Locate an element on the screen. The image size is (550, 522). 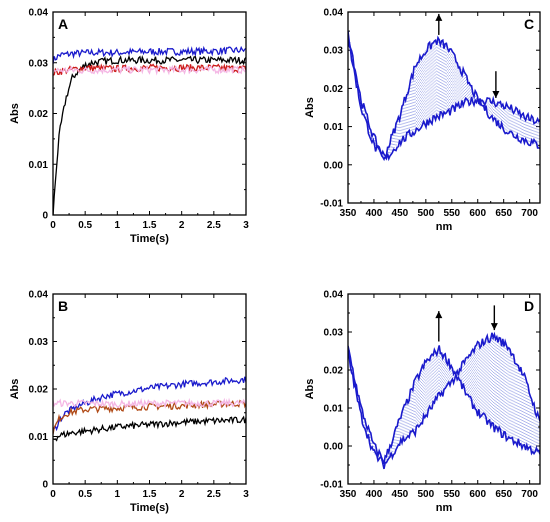
panel-label: D is located at coordinates (529, 306).